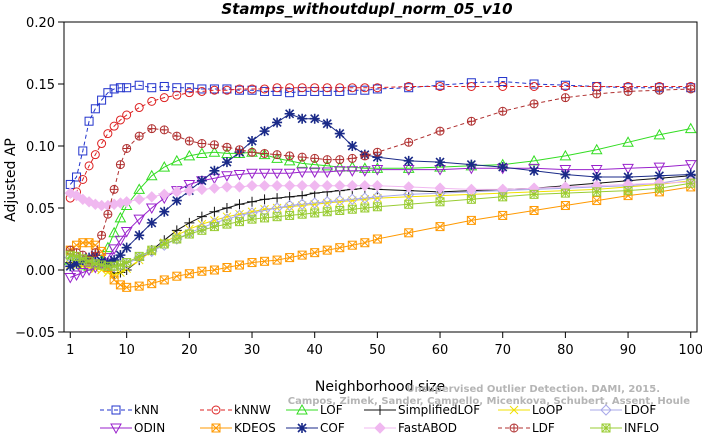 This screenshot has height=434, width=702. What do you see at coordinates (628, 350) in the screenshot?
I see `x-tick-label: 90` at bounding box center [628, 350].